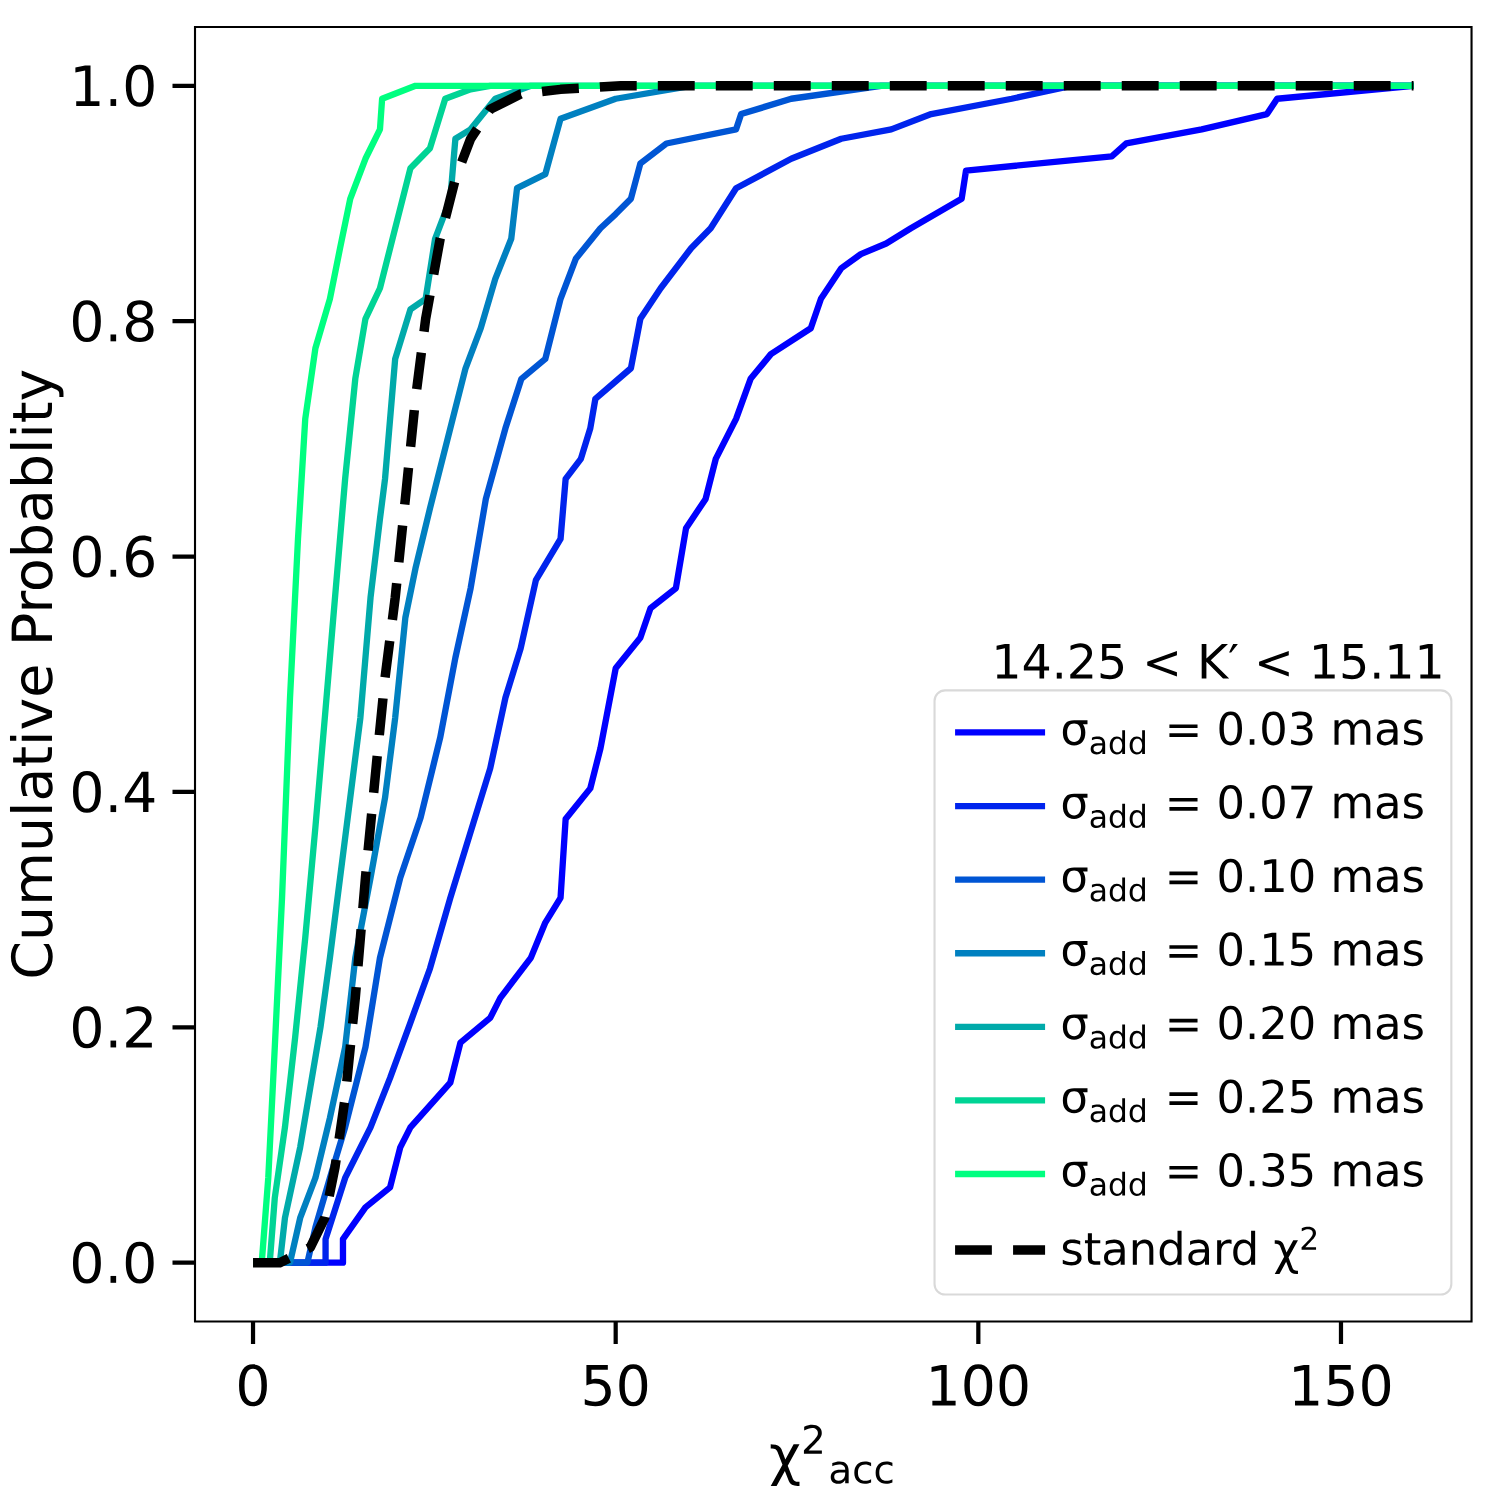 Image resolution: width=1500 pixels, height=1500 pixels. What do you see at coordinates (112, 1027) in the screenshot?
I see `y-tick-label: 0.2` at bounding box center [112, 1027].